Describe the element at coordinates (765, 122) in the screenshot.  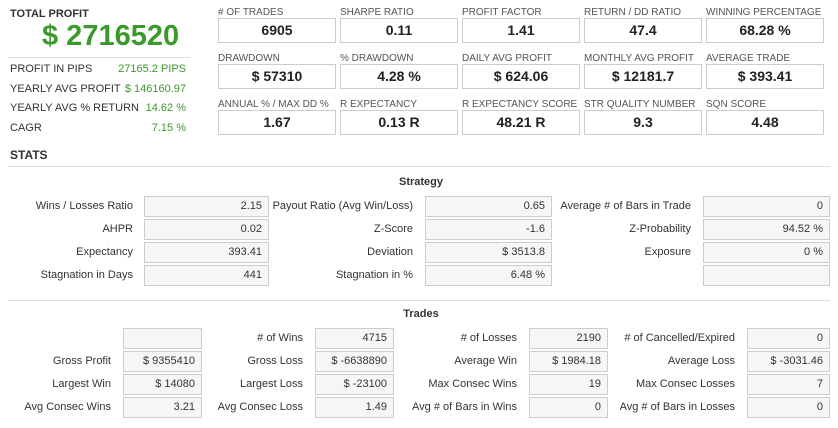
I see `metric-value: 4.48` at that location.